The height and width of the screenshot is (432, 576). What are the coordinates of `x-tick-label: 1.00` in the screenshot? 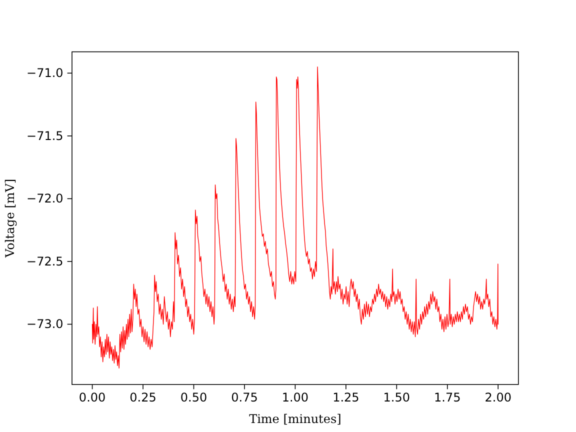 It's located at (295, 397).